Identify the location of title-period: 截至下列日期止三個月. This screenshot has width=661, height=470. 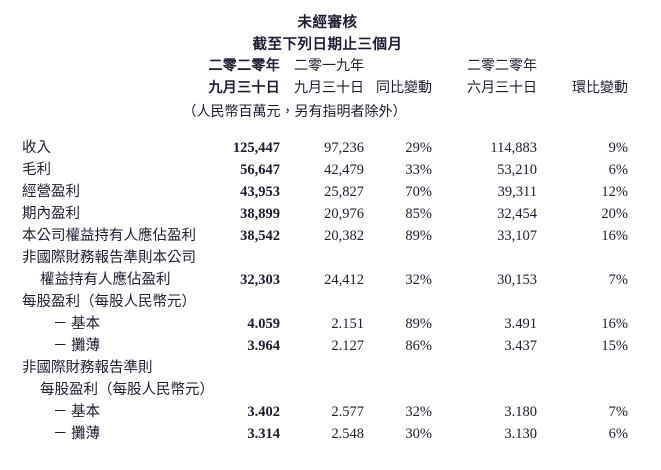
(327, 45).